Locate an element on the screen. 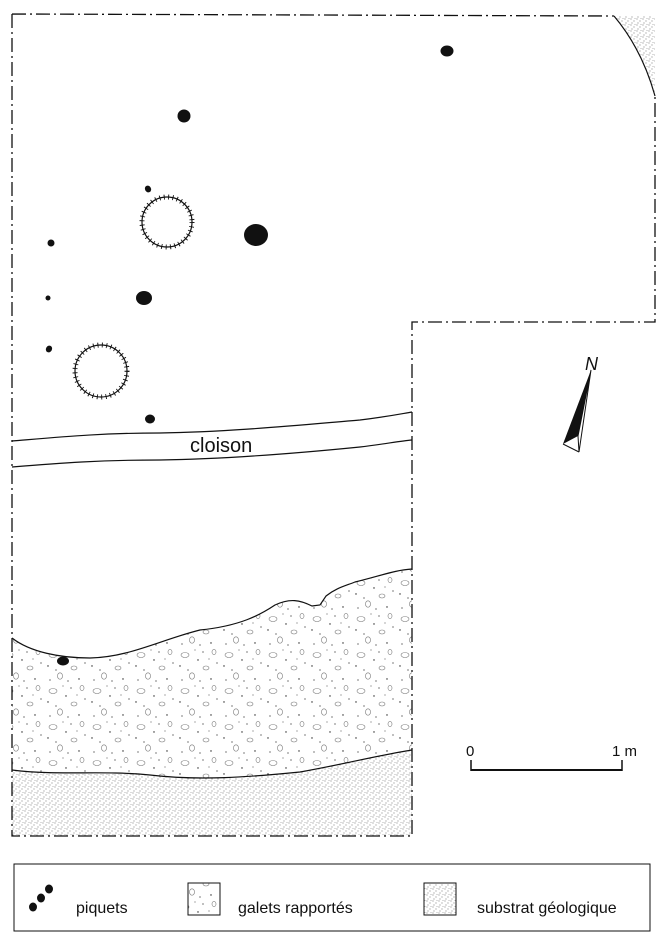  legend-label-substrat: substrat géologique is located at coordinates (547, 908).